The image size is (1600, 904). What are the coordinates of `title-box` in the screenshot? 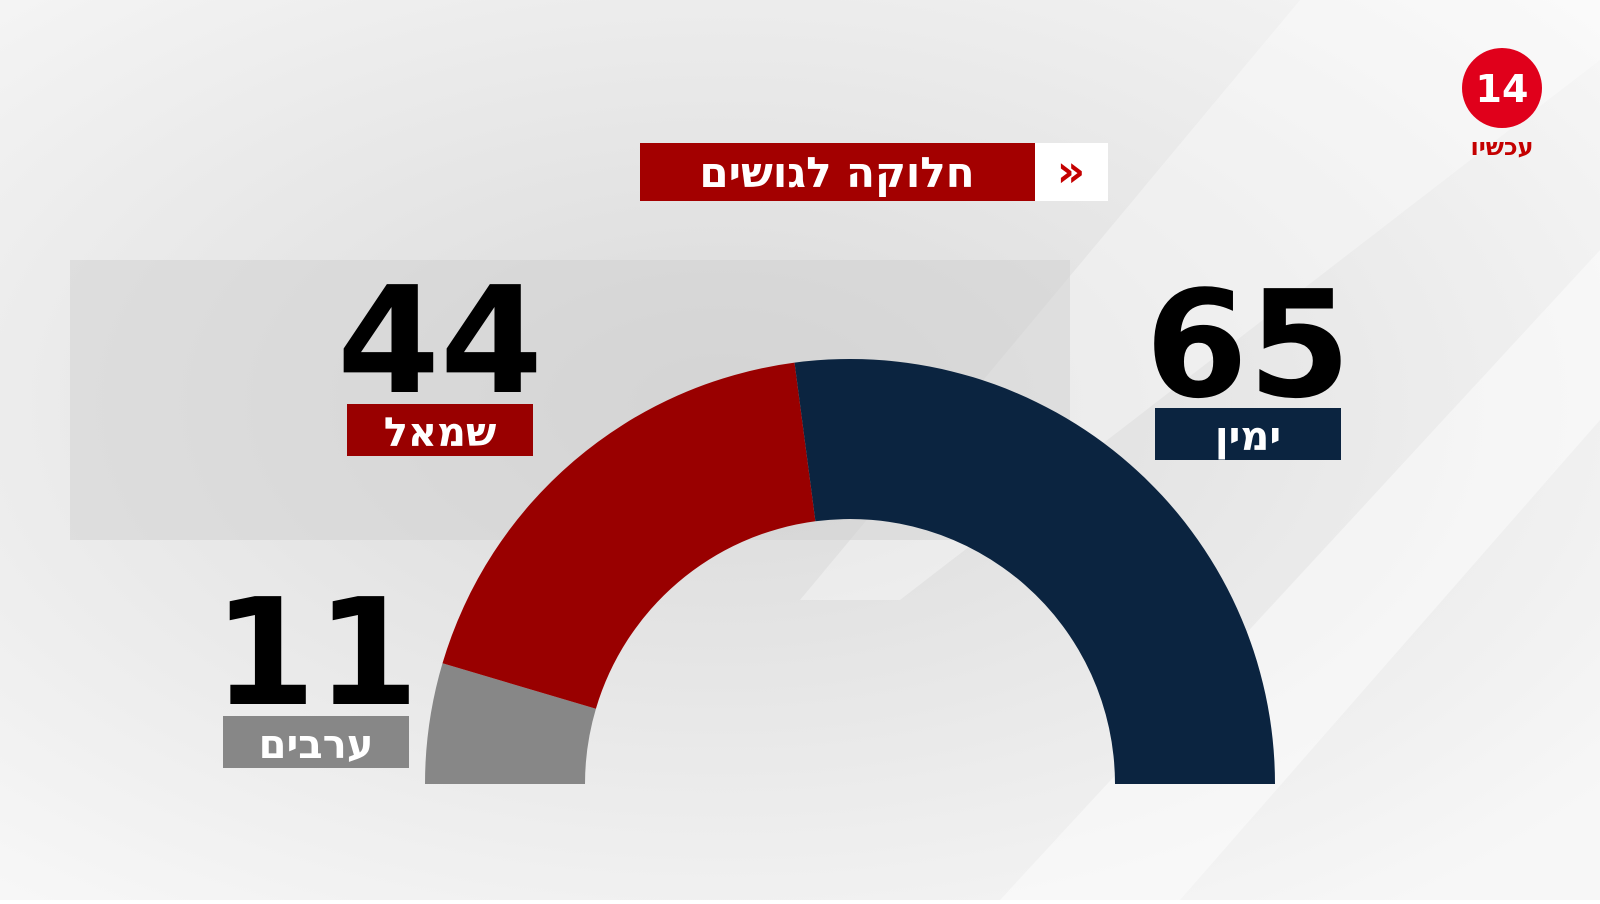 It's located at (837, 172).